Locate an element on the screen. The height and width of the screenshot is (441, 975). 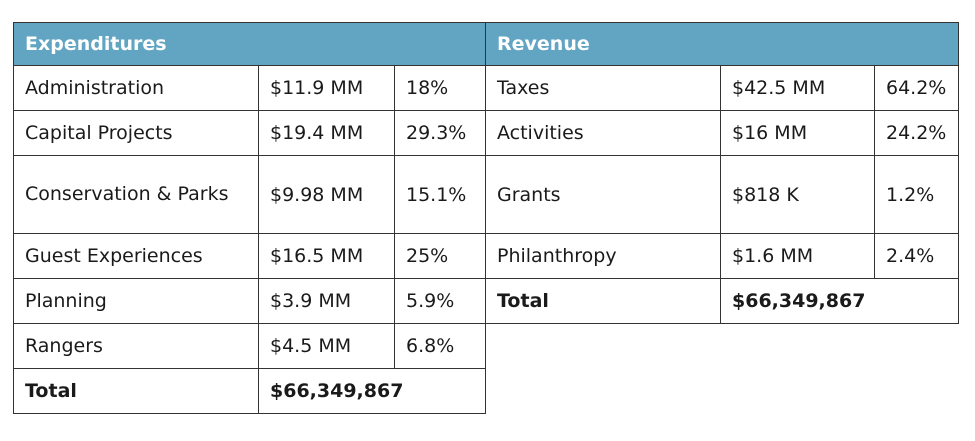
expenditure-amount: $19.4 MM is located at coordinates (326, 133).